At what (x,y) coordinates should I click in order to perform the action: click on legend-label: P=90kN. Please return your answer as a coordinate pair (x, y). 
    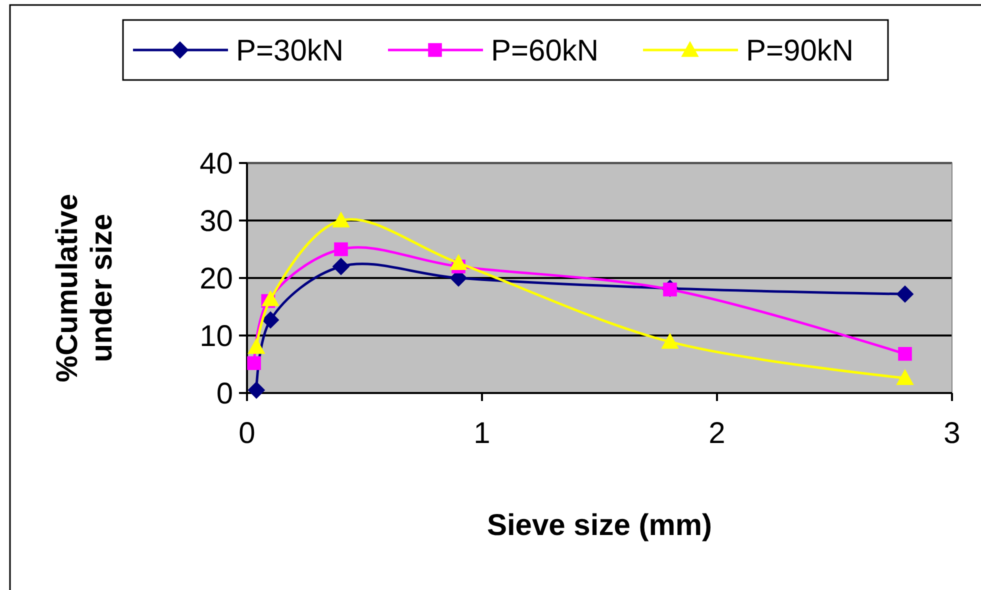
    Looking at the image, I should click on (800, 51).